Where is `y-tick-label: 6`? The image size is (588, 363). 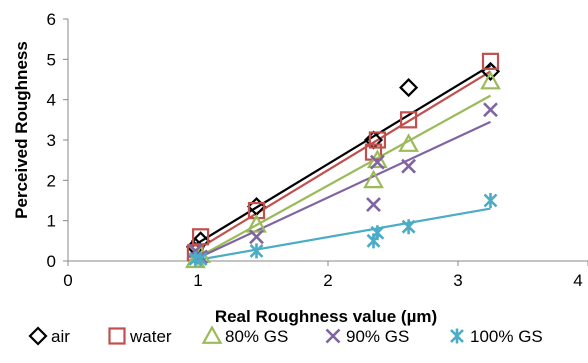
y-tick-label: 6 is located at coordinates (51, 19).